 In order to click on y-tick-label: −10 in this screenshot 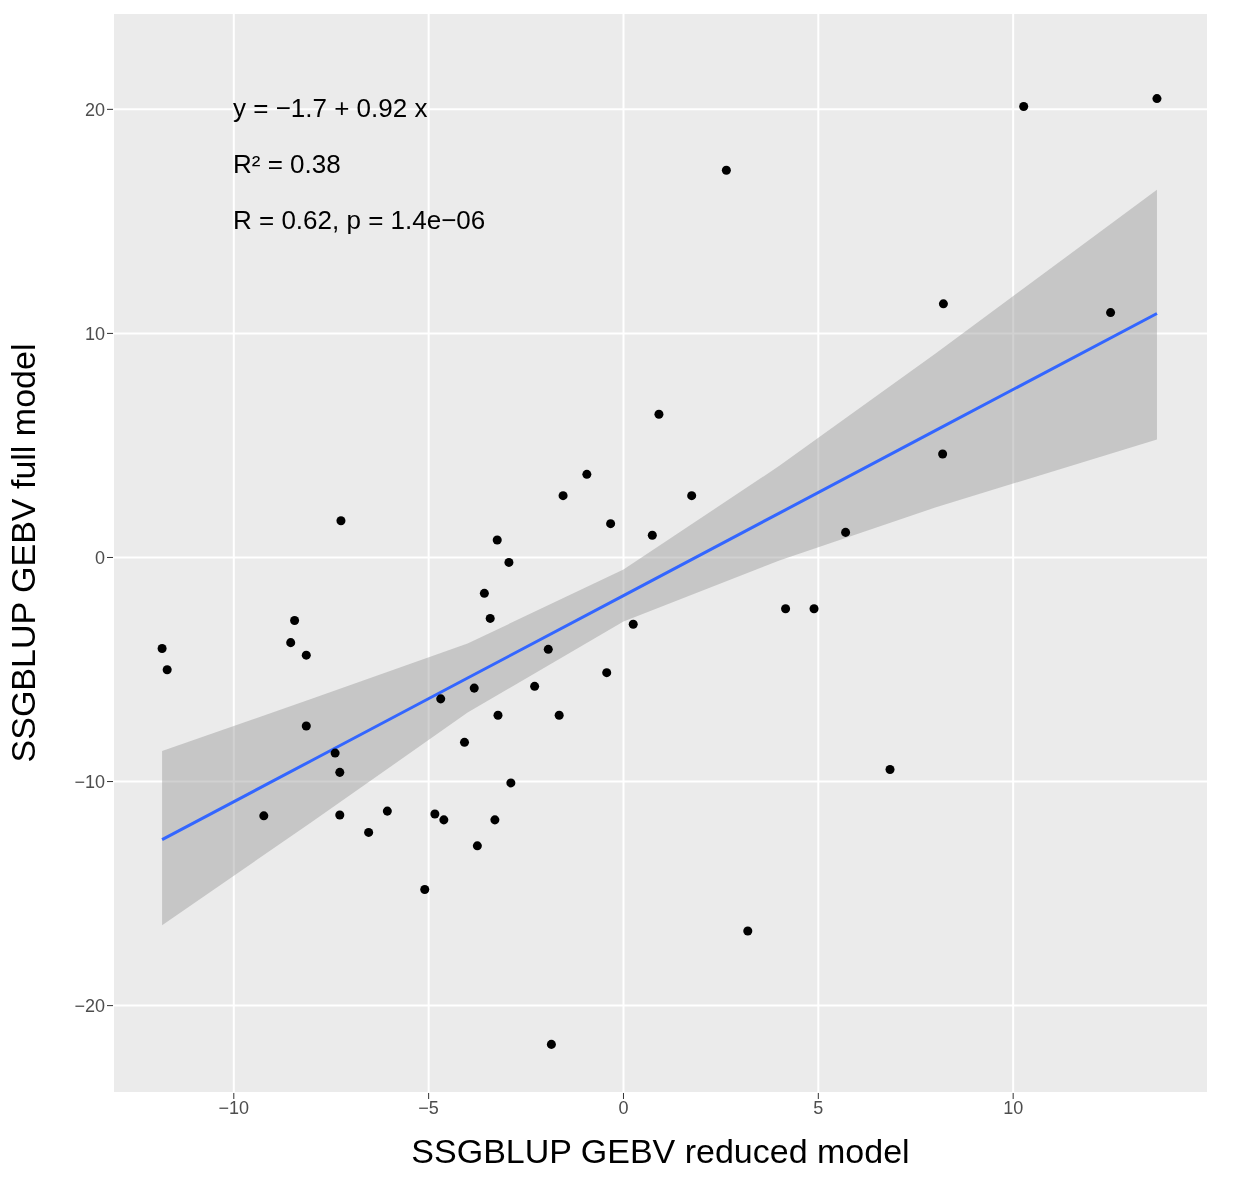, I will do `click(89, 781)`.